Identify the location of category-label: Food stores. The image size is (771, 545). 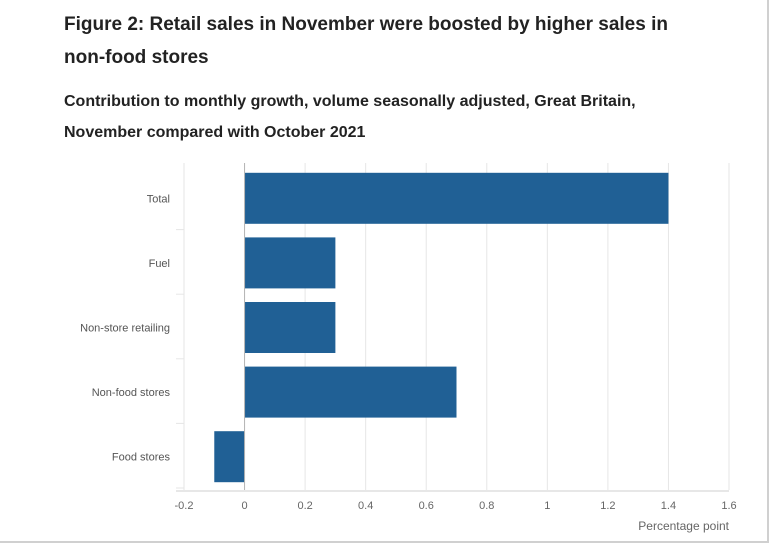
(141, 458).